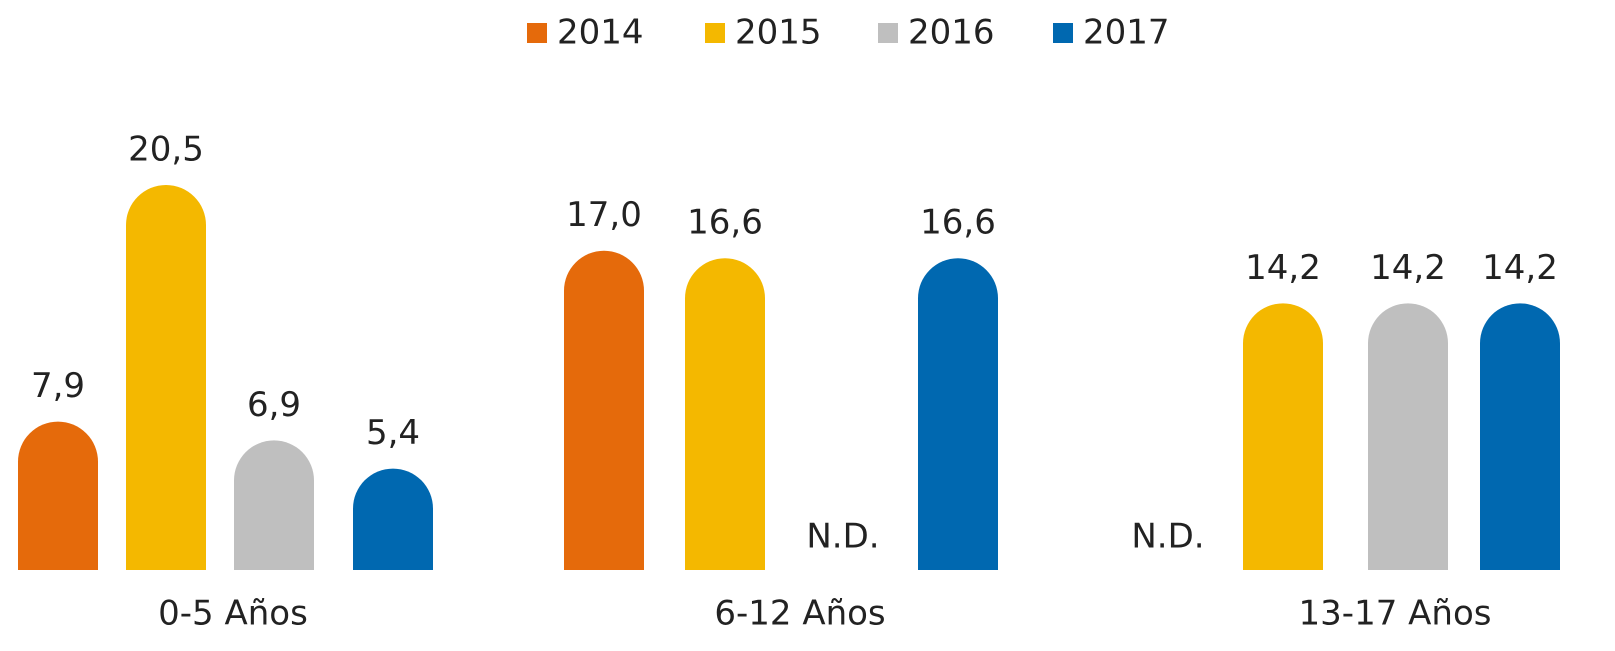 The width and height of the screenshot is (1615, 651). What do you see at coordinates (951, 33) in the screenshot?
I see `legend-label: 2016` at bounding box center [951, 33].